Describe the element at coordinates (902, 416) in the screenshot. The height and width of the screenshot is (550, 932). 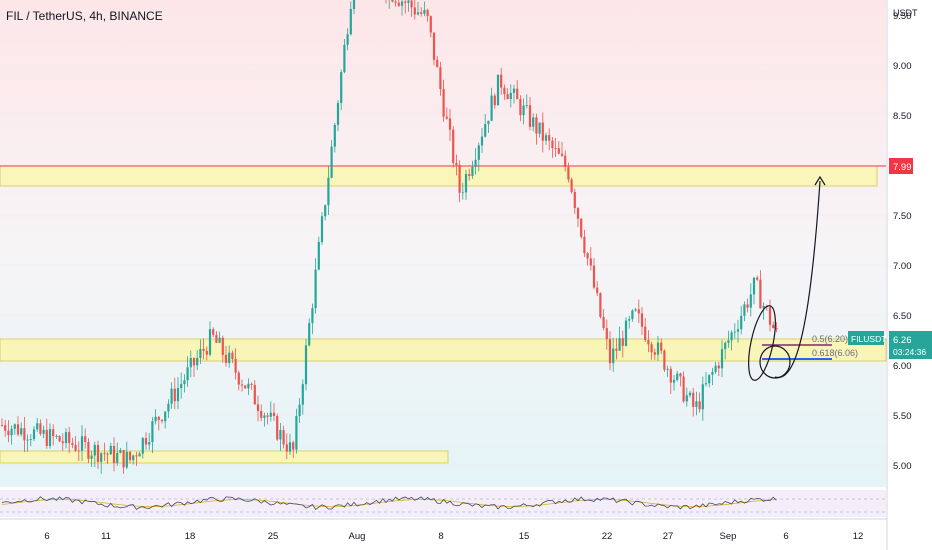
I see `y-tick-label: 5.50` at that location.